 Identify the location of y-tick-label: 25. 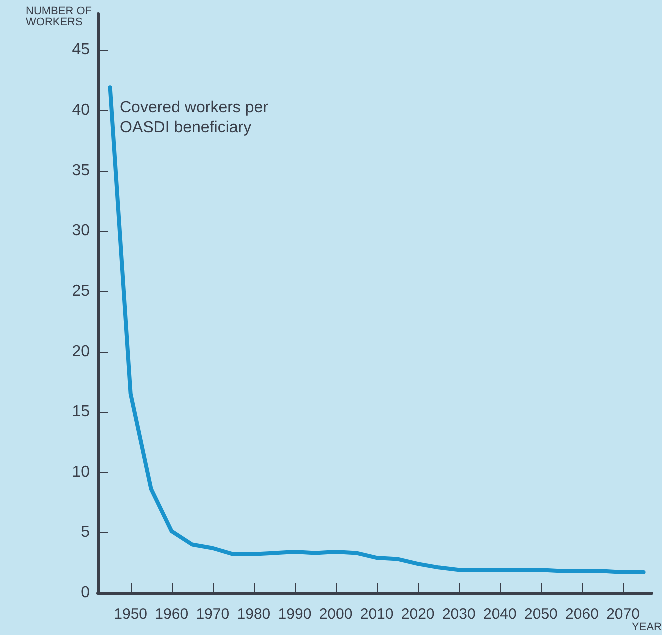
(81, 291).